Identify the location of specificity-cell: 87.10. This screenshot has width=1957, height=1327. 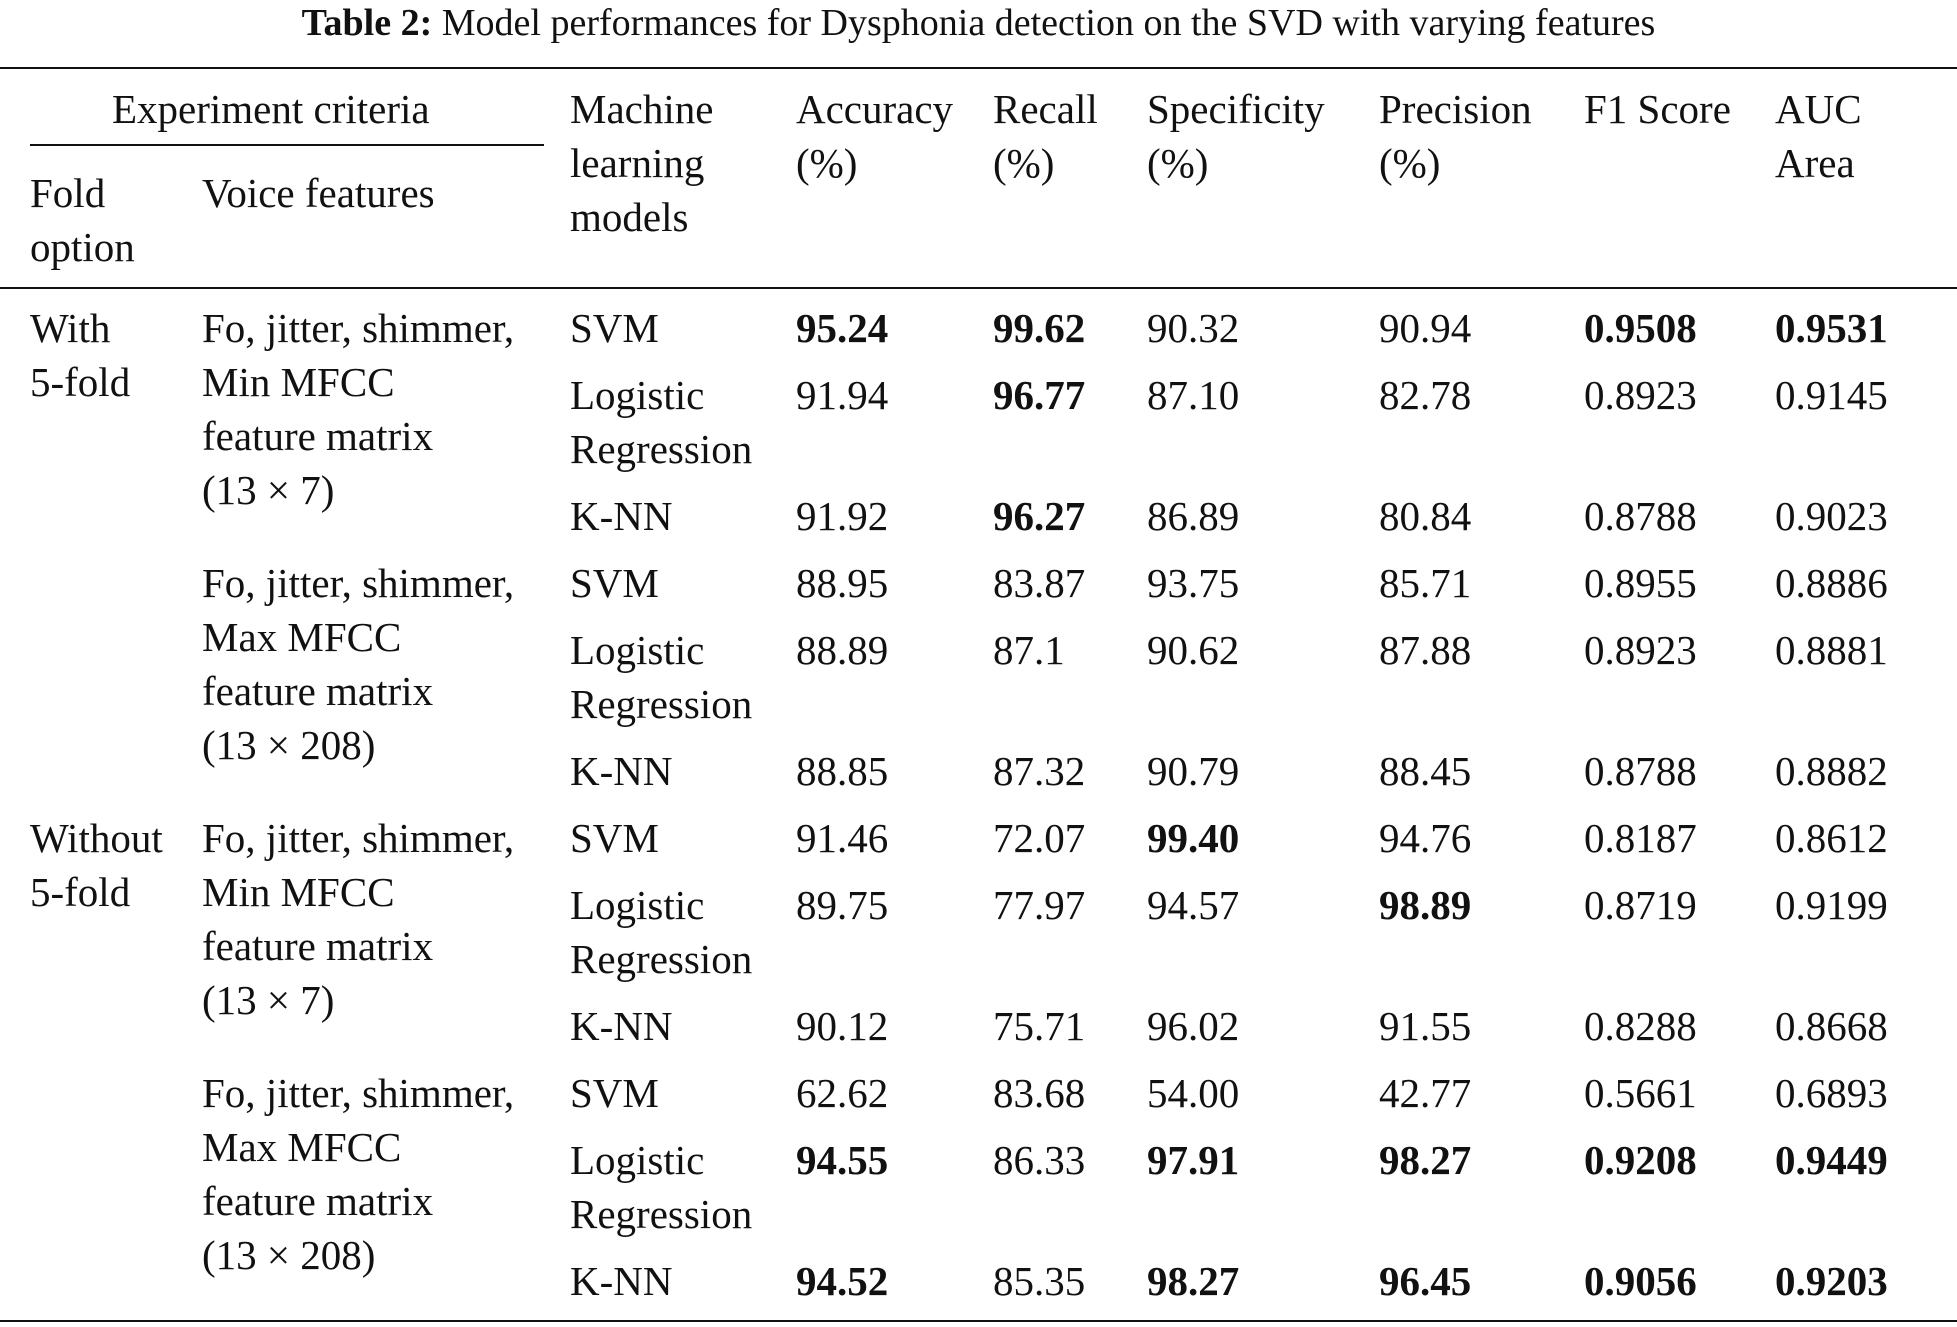
(1193, 395).